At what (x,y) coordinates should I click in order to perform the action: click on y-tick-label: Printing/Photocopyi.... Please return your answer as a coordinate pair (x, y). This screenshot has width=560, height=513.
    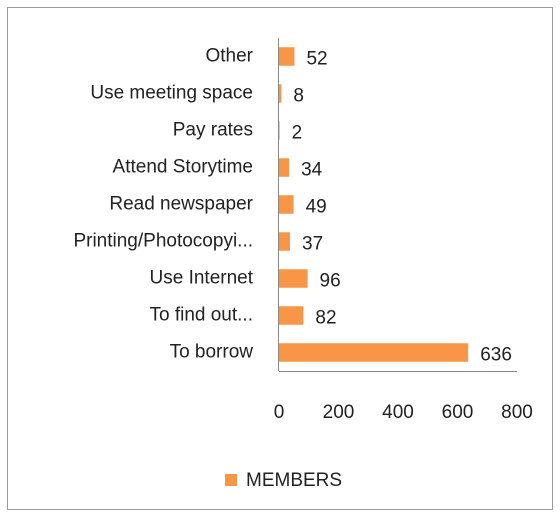
    Looking at the image, I should click on (163, 241).